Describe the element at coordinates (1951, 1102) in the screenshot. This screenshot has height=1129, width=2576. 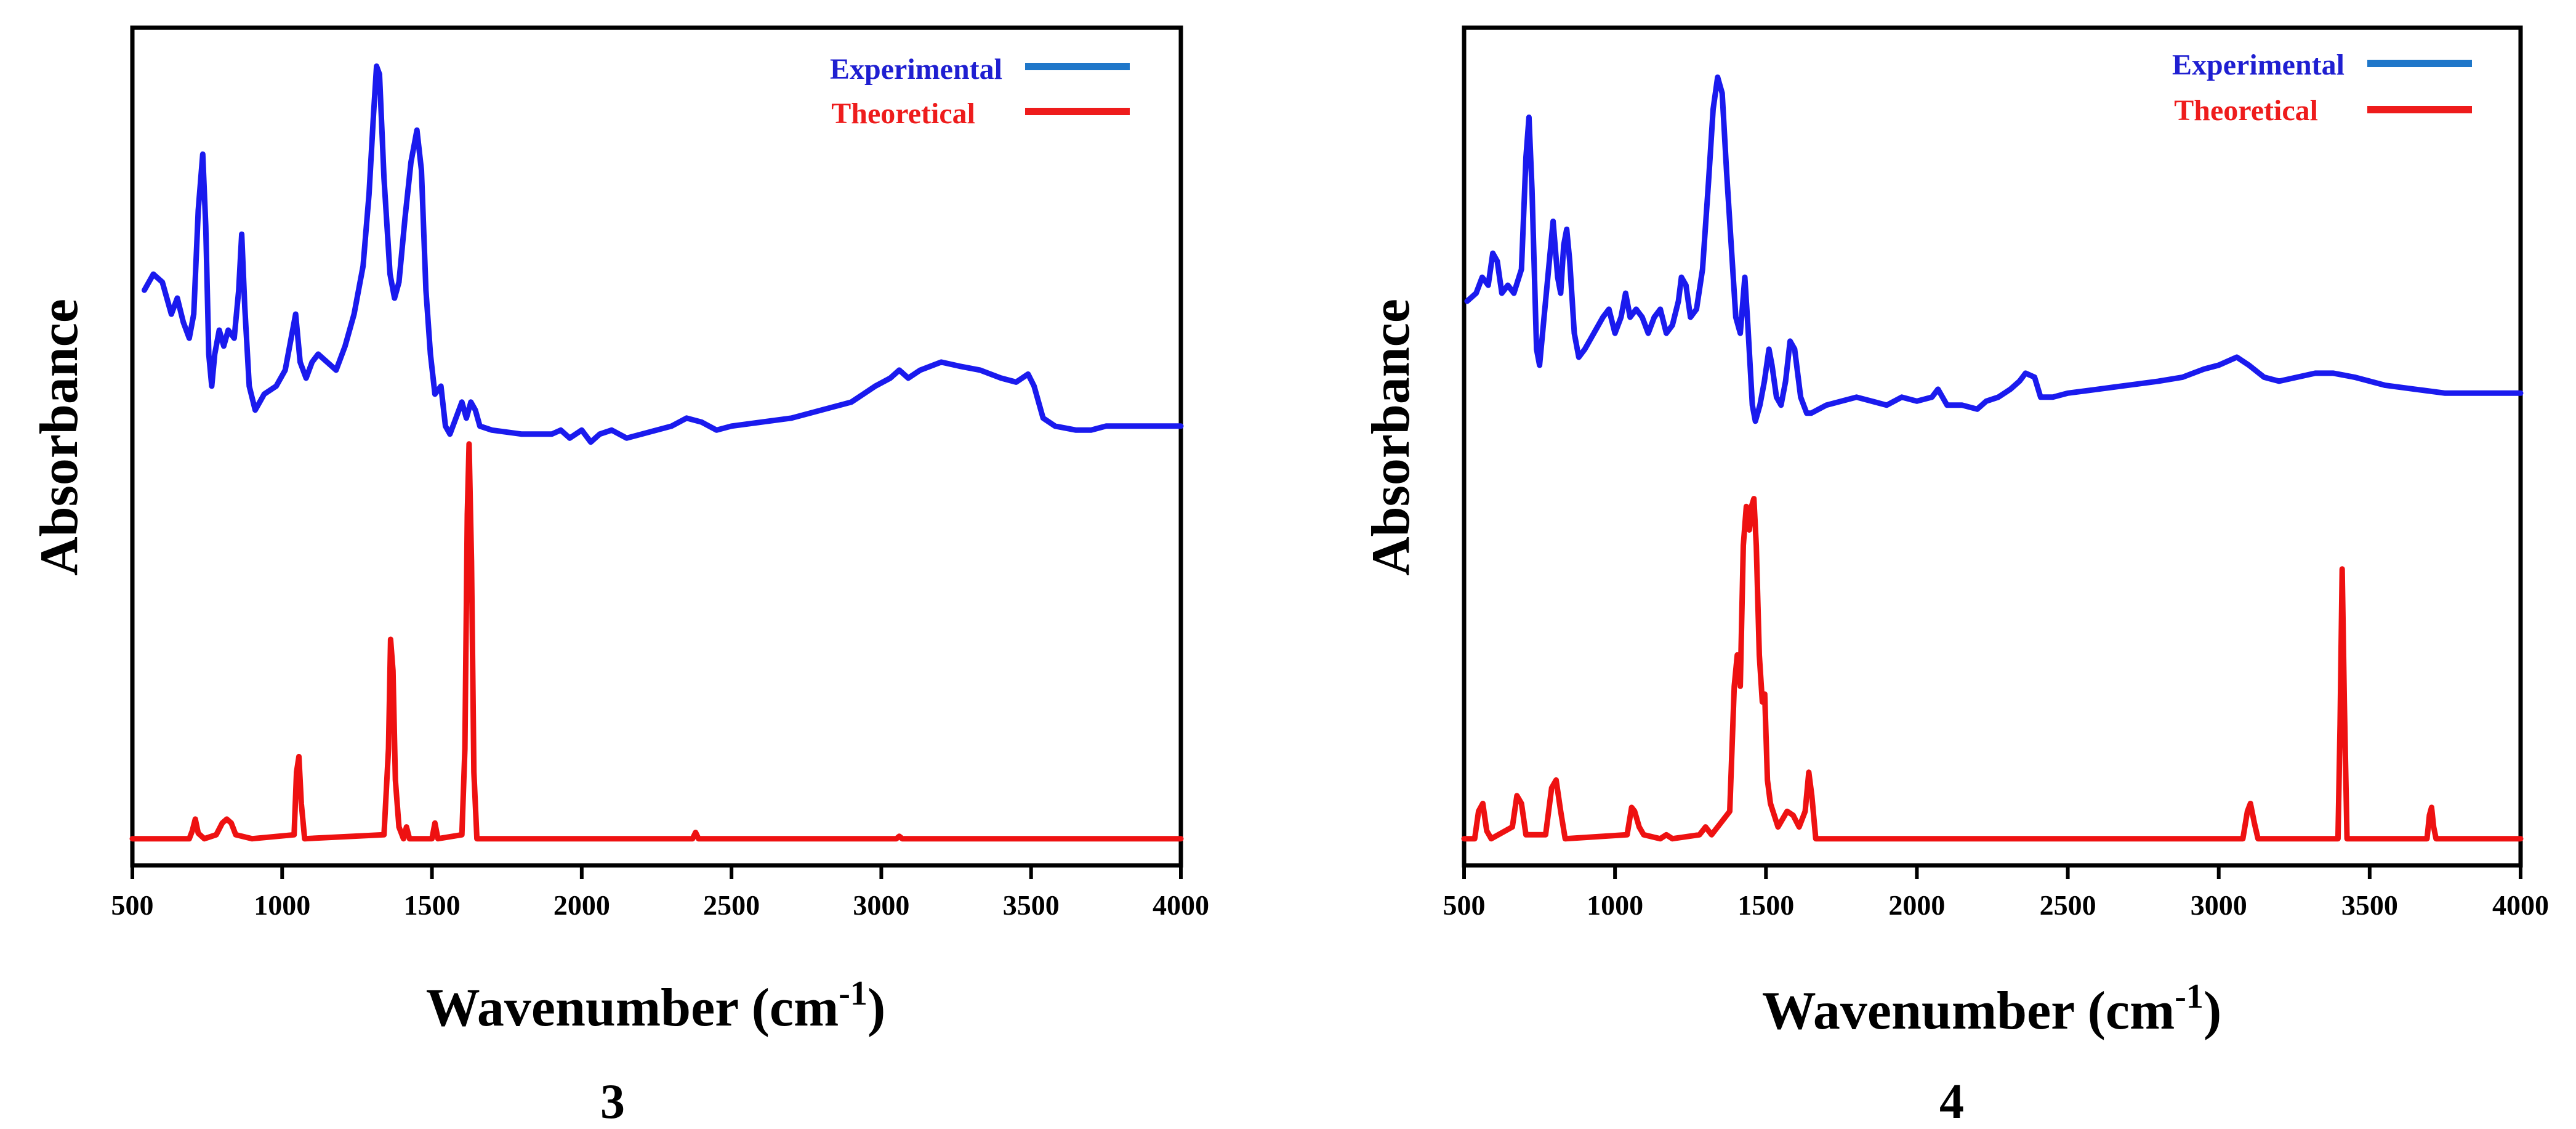
I see `panel-label: 4` at that location.